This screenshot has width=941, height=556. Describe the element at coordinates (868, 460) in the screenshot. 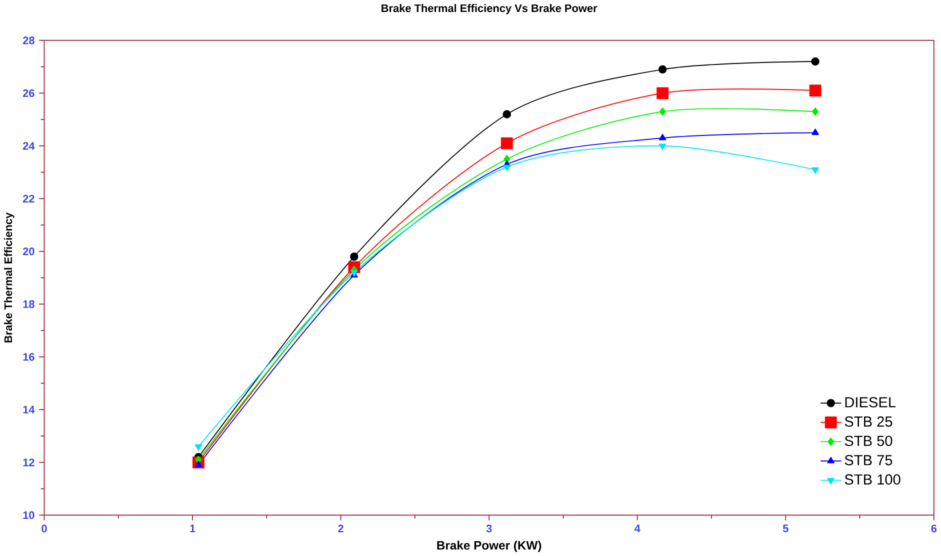

I see `legend-label: STB 75` at that location.